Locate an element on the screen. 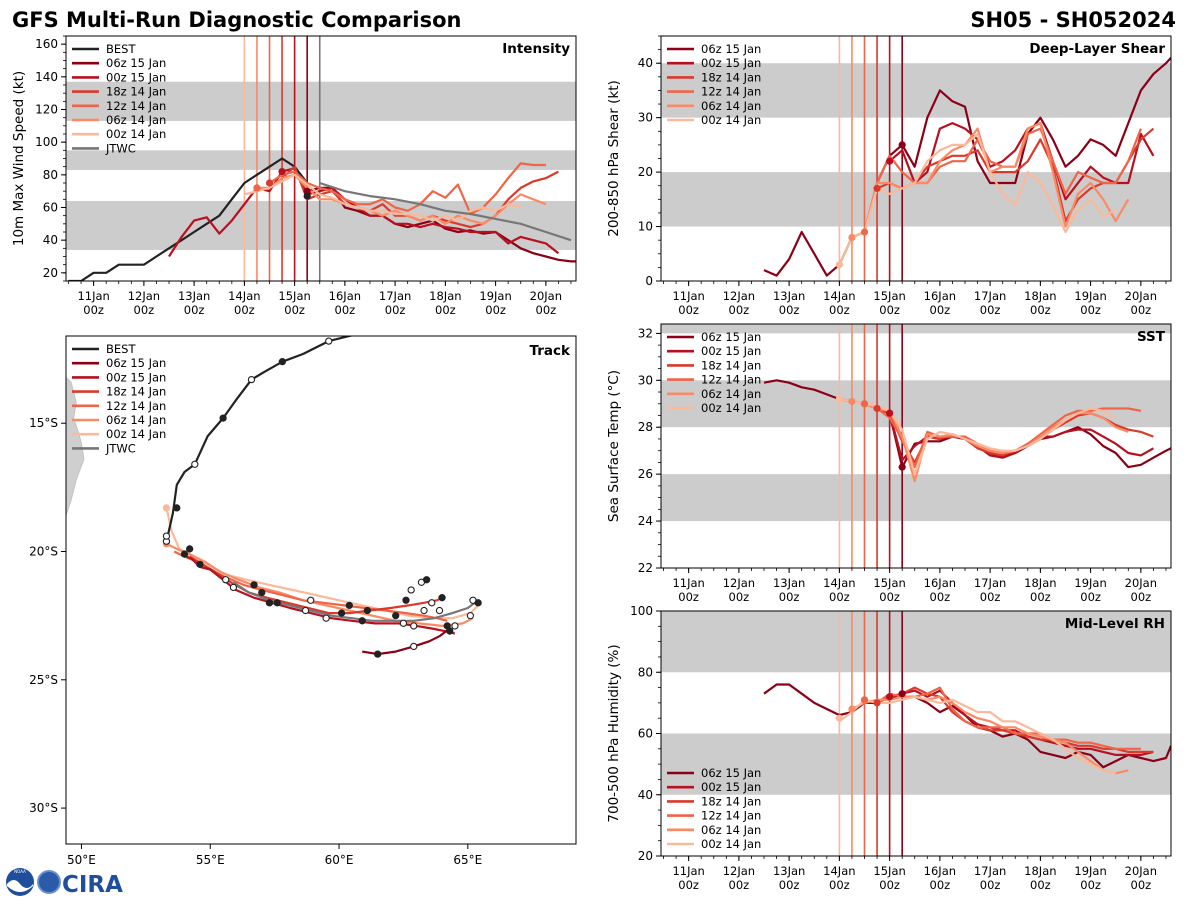 This screenshot has width=1200, height=900. intensity-series-12z-14-jan is located at coordinates (407, 189).